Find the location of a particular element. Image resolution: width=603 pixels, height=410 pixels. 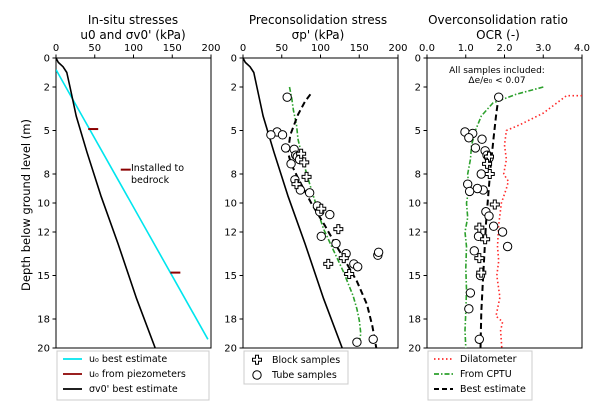

panel3-legend-box is located at coordinates (480, 375).